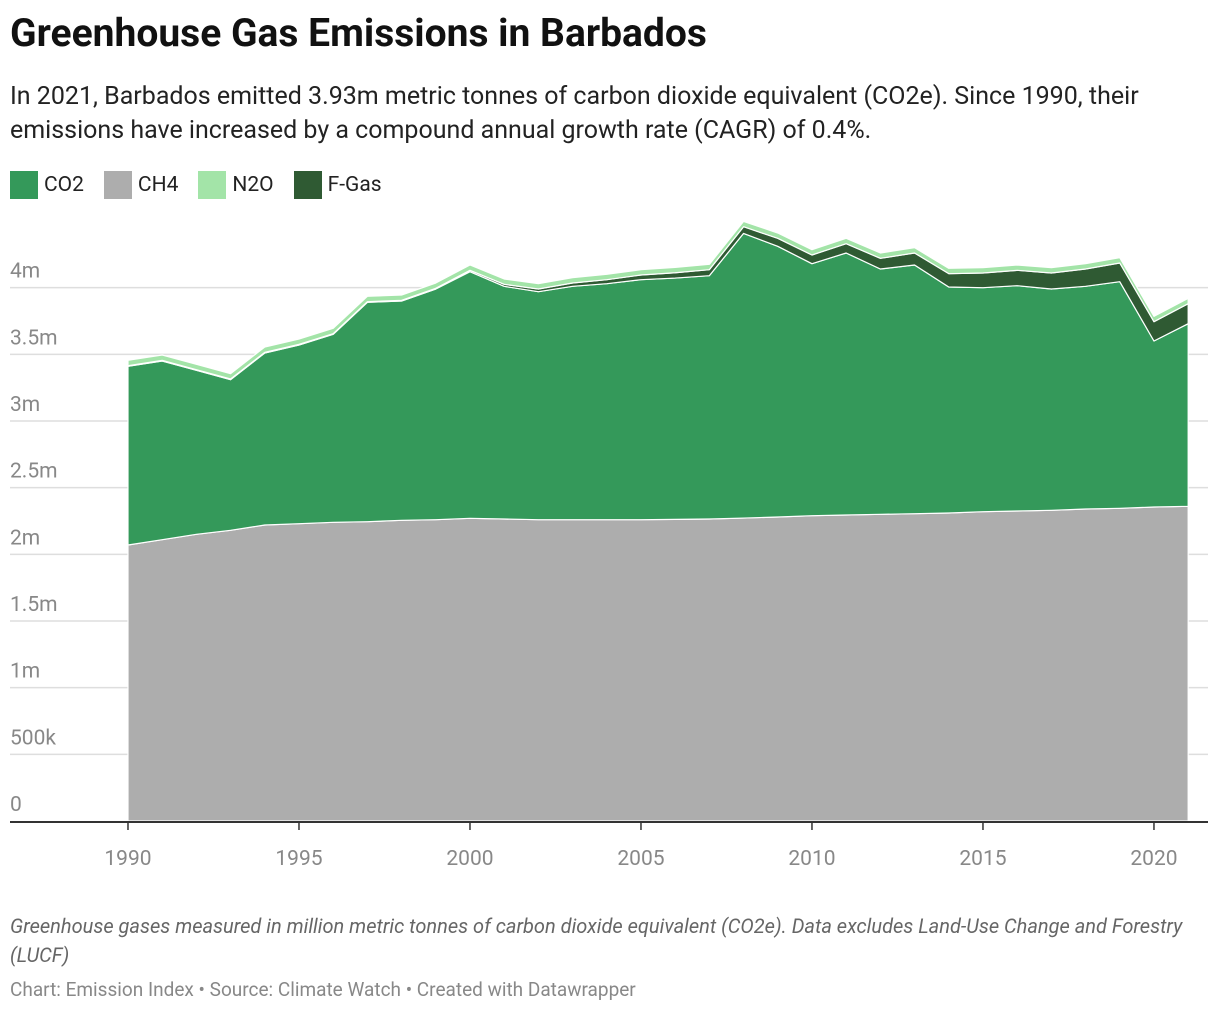 The image size is (1220, 1014). Describe the element at coordinates (811, 859) in the screenshot. I see `x-tick-label: 2010` at that location.